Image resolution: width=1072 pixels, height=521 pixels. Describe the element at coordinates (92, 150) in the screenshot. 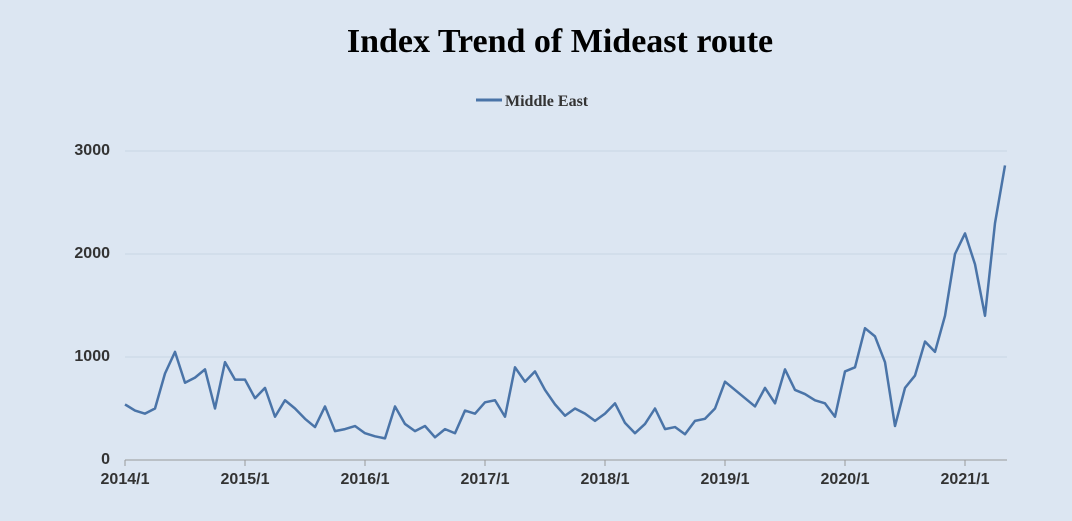

I see `y-tick-label: 3000` at that location.